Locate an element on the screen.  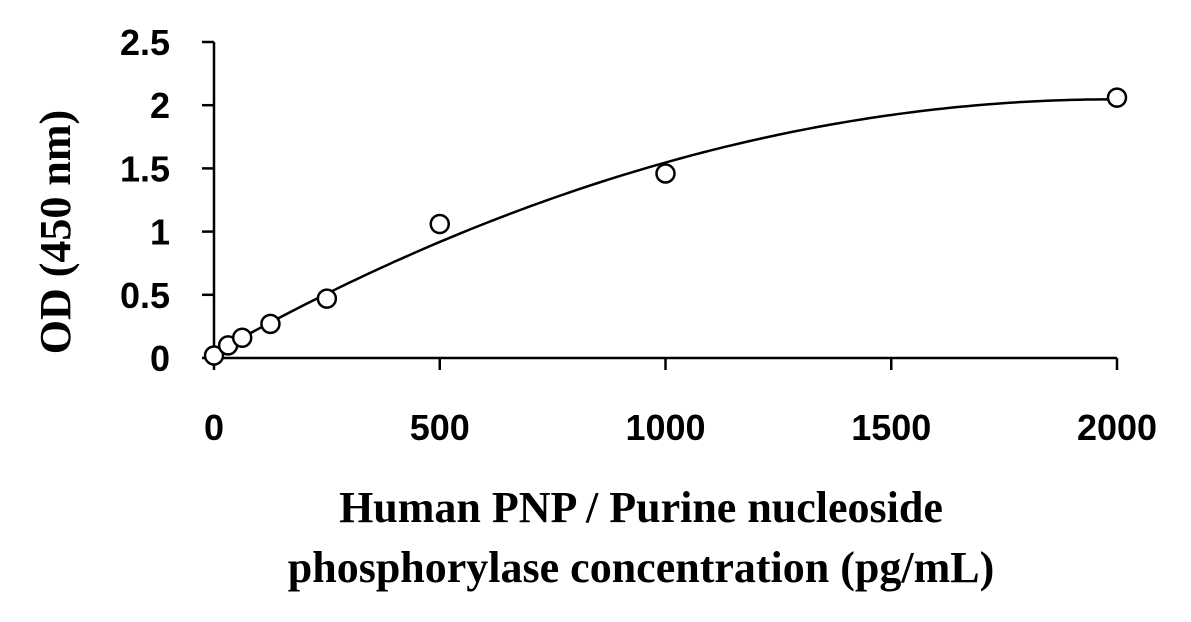
x-tick-label: 0 is located at coordinates (214, 427).